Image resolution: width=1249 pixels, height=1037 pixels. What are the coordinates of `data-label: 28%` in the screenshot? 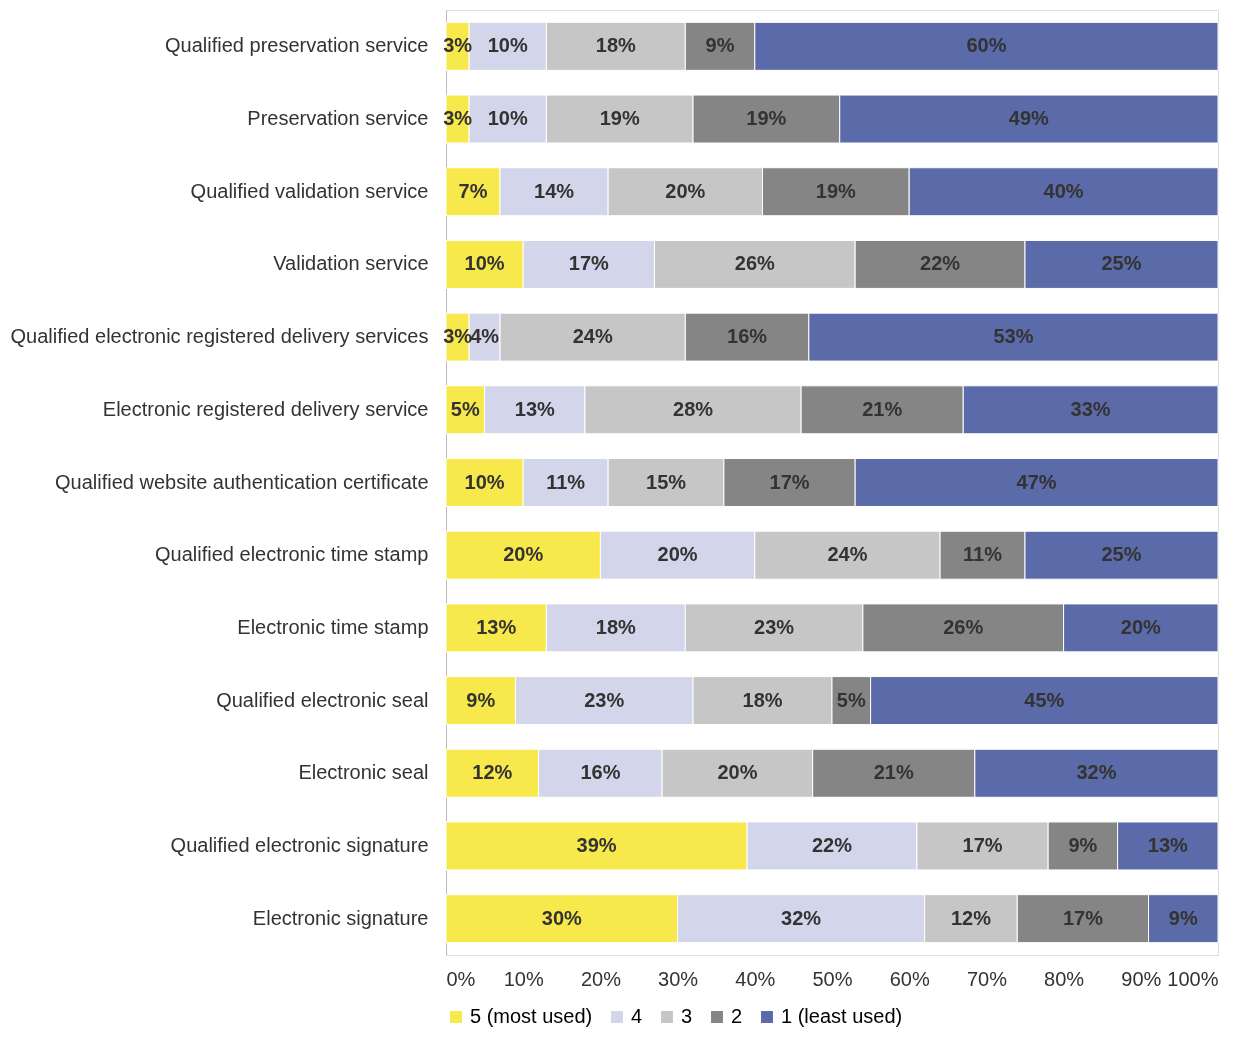 It's located at (693, 408).